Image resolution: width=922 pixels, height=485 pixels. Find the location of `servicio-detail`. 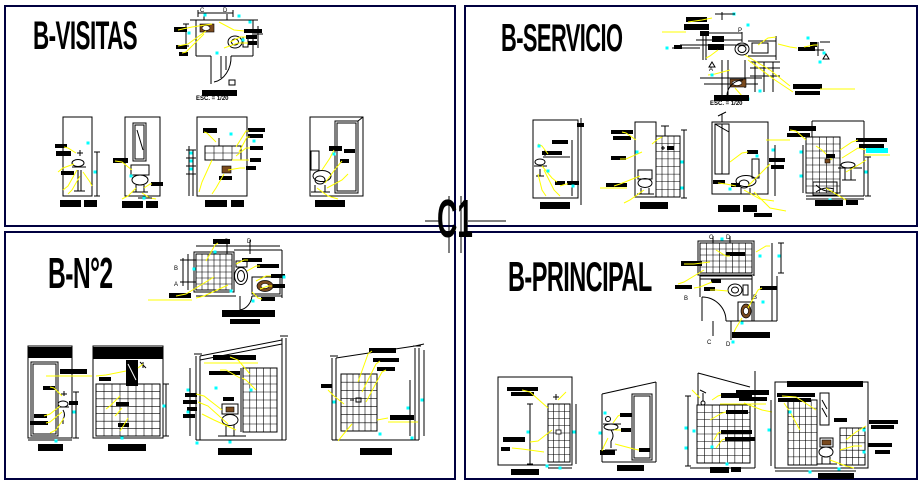

servicio-detail is located at coordinates (816, 48).